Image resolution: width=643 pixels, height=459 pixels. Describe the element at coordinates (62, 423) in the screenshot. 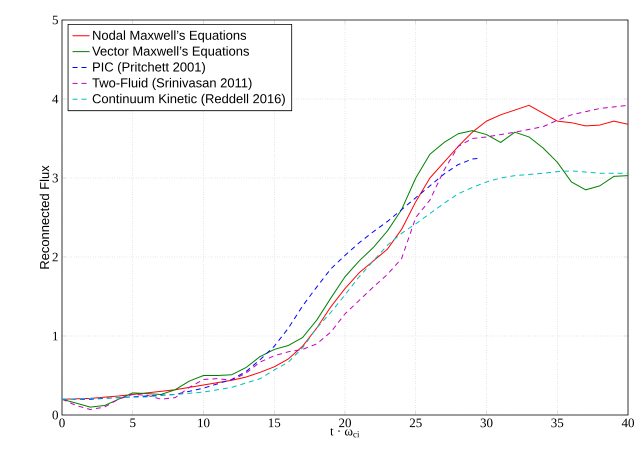

I see `x-tick-label: 0` at that location.